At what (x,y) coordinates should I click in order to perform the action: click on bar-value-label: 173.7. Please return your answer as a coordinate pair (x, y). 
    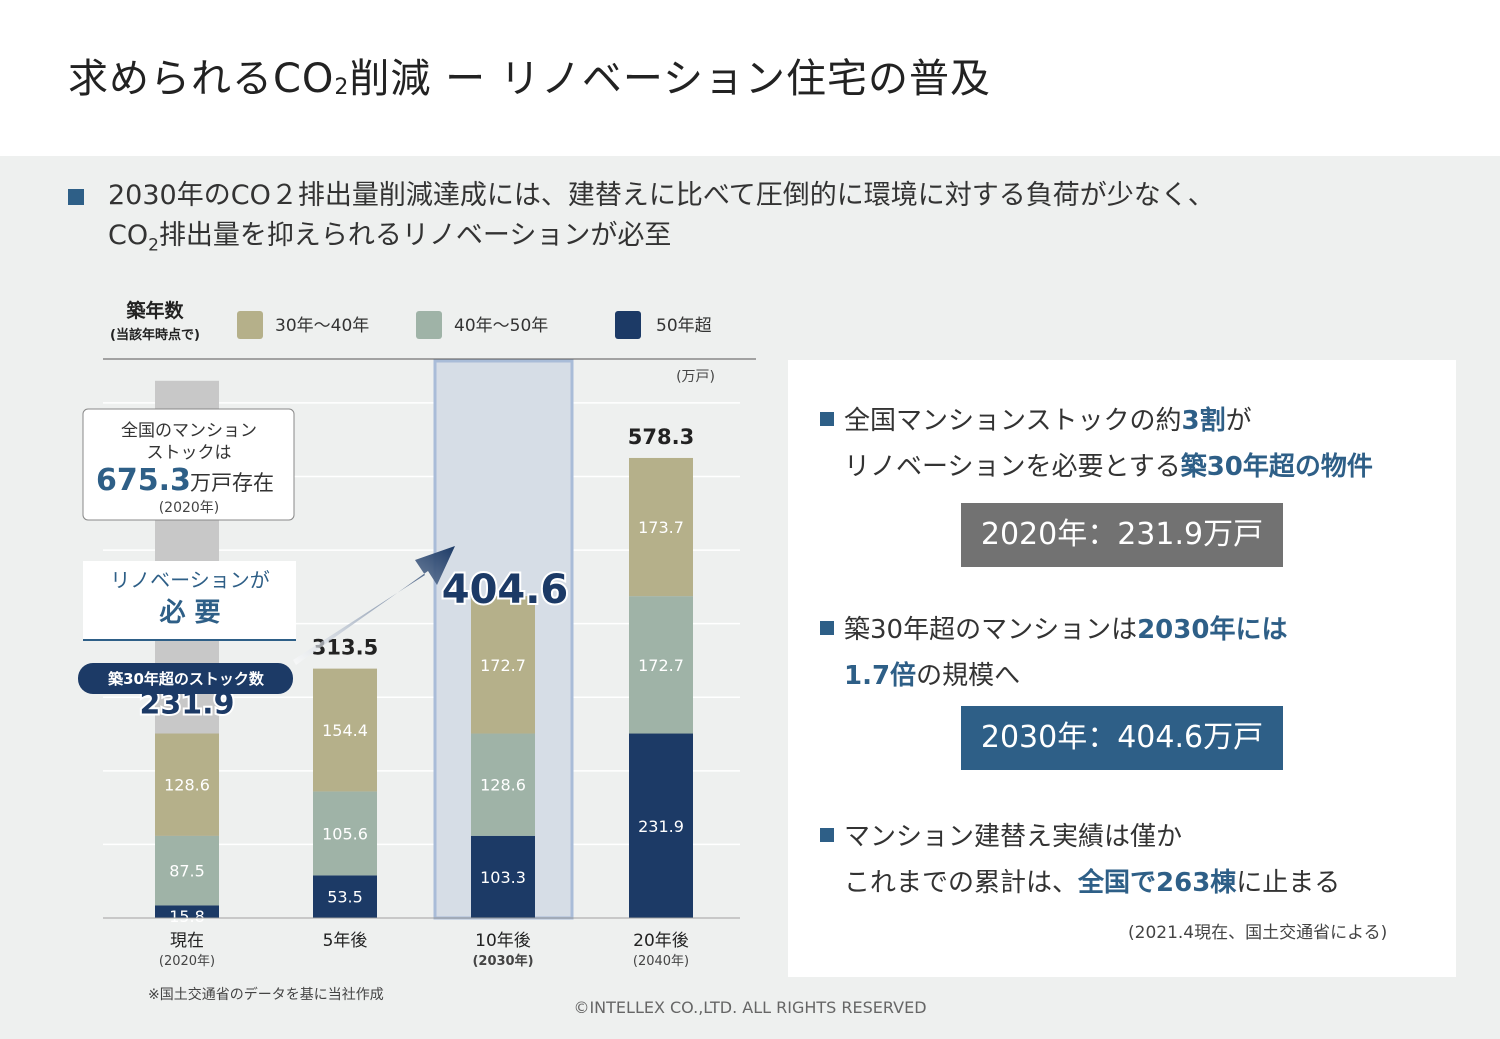
    Looking at the image, I should click on (661, 527).